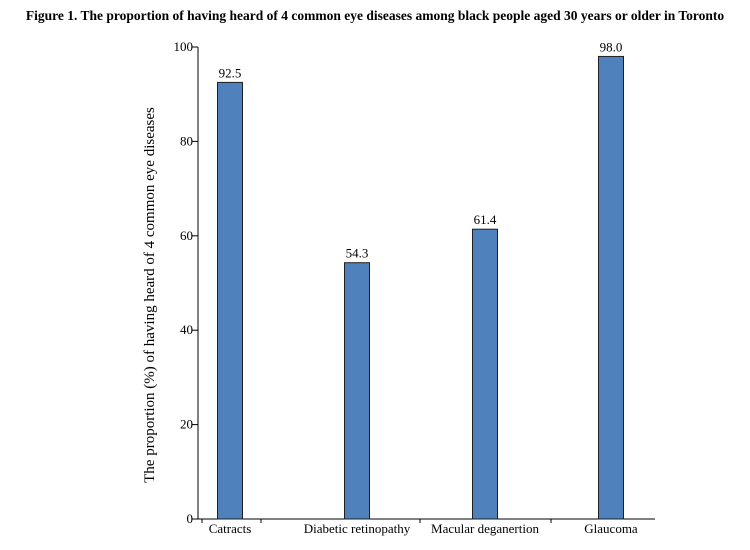  Describe the element at coordinates (230, 72) in the screenshot. I see `bar-value-label: 92.5` at that location.